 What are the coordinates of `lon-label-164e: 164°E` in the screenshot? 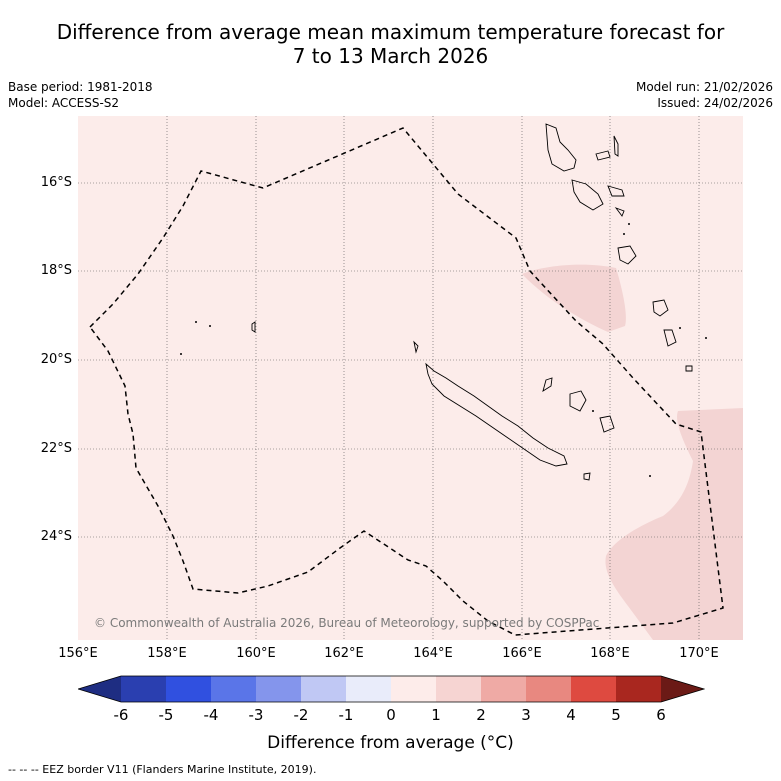 It's located at (433, 653).